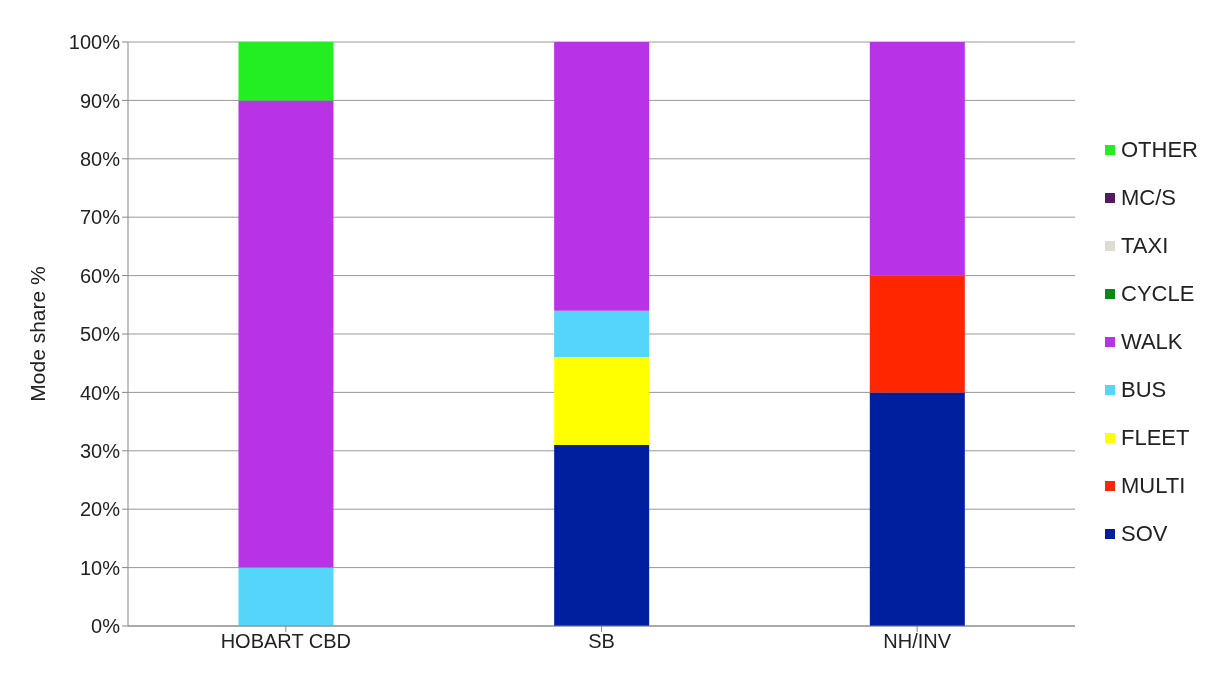 The height and width of the screenshot is (684, 1228). Describe the element at coordinates (1153, 486) in the screenshot. I see `legend-label: MULTI` at that location.